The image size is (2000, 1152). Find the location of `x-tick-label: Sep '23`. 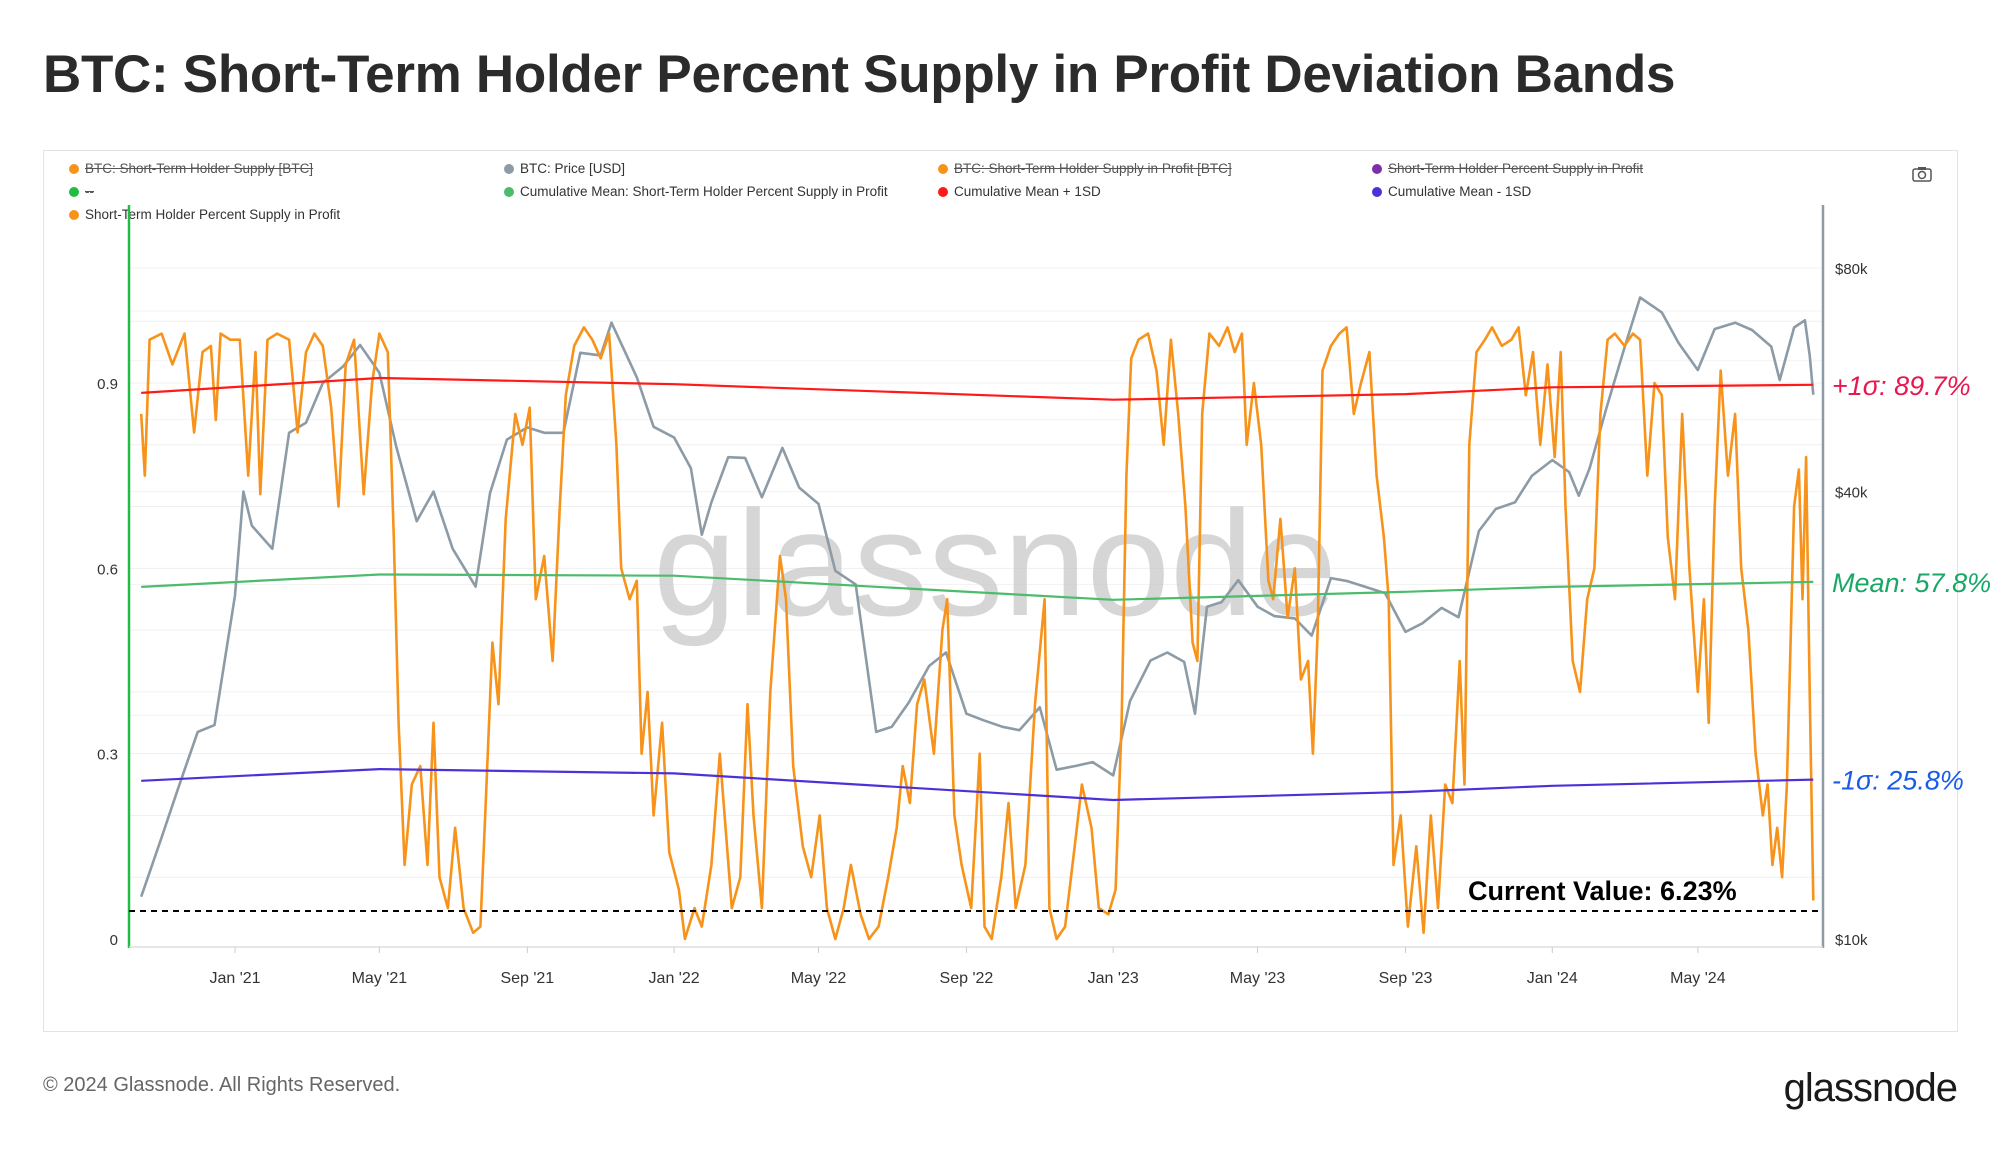

x-tick-label: Sep '23 is located at coordinates (1406, 978).